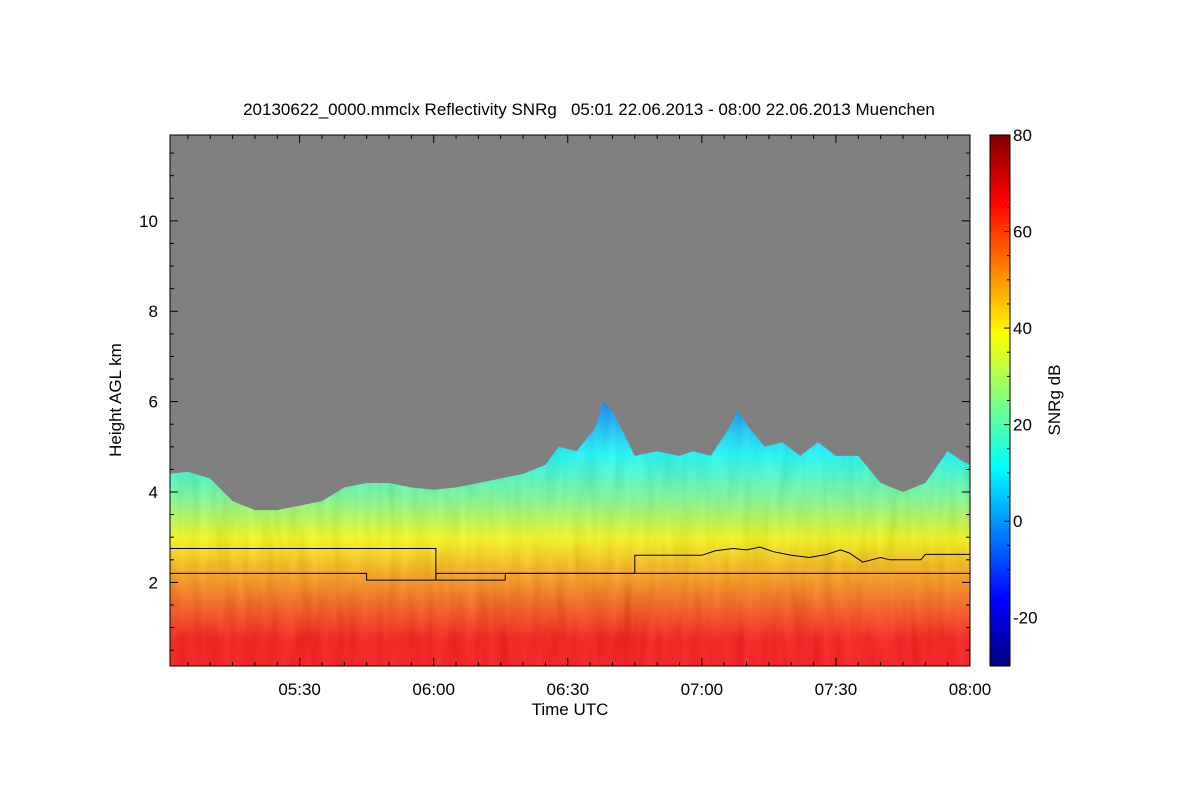 This screenshot has height=800, width=1200. I want to click on colorbar-tick-label: 20, so click(1022, 425).